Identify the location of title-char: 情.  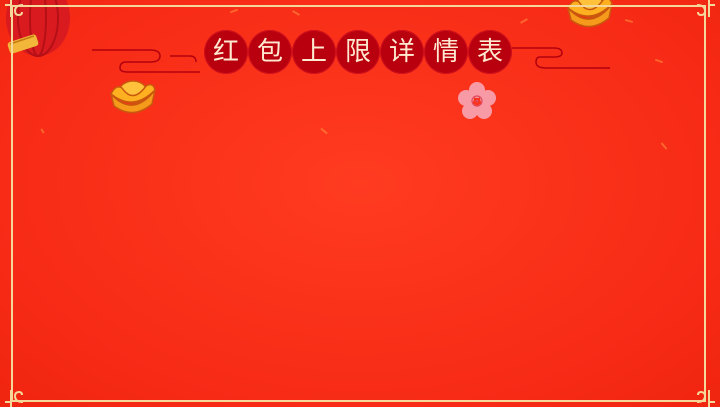
(446, 52).